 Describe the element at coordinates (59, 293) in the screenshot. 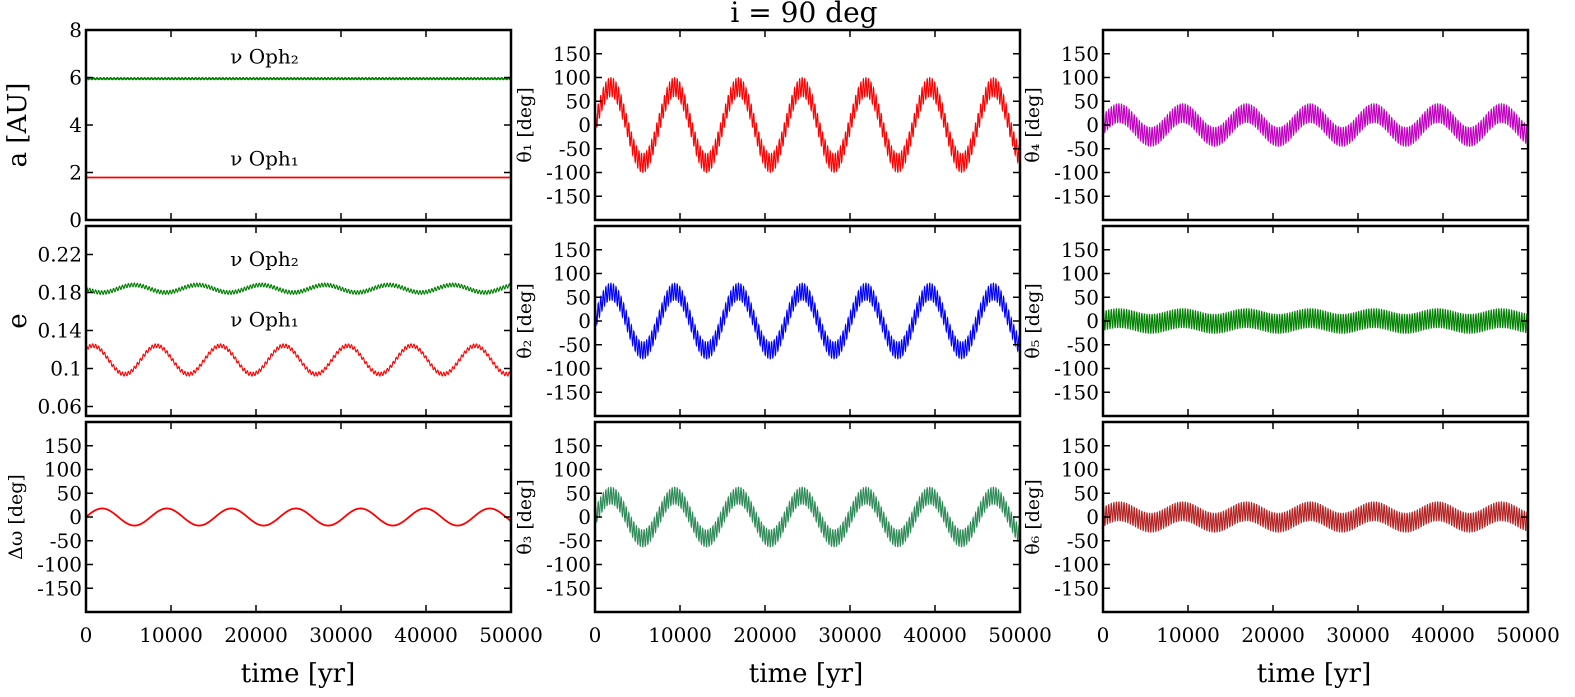

I see `y-tick-label: 0.18` at that location.